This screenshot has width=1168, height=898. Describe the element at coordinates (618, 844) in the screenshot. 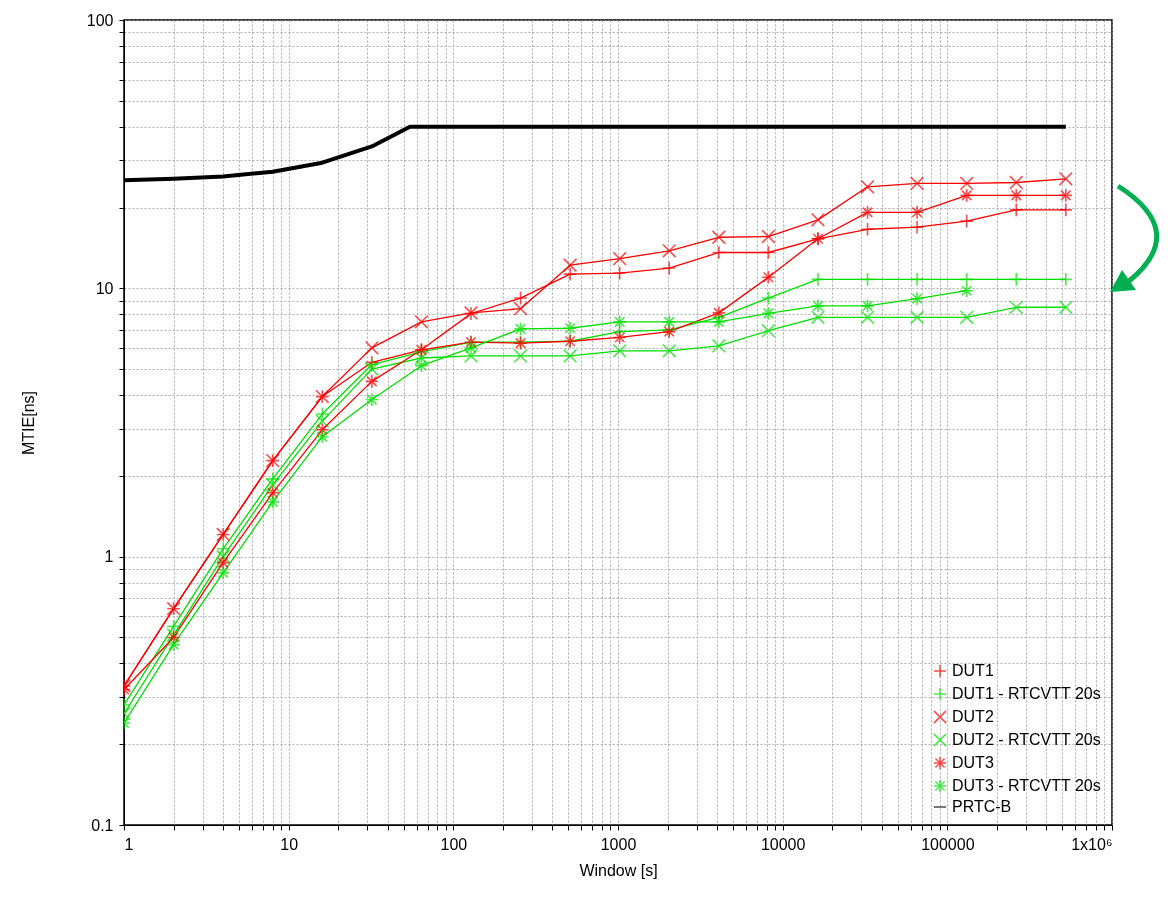

I see `x-tick-label: 1000` at that location.